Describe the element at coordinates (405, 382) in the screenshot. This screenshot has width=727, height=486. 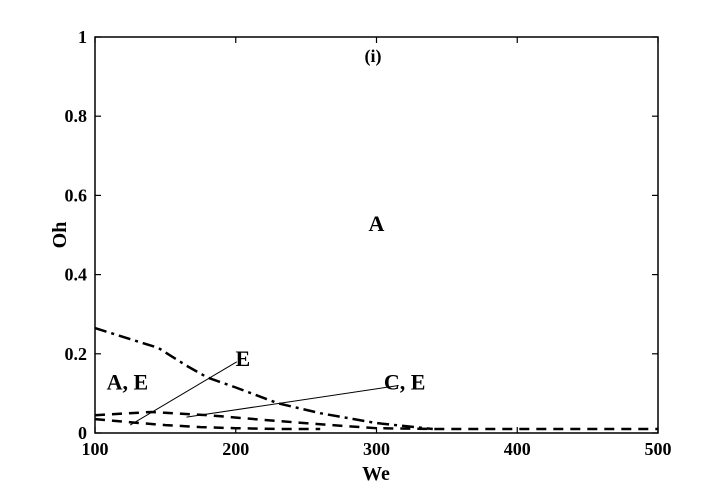
I see `region-label: C, E` at that location.